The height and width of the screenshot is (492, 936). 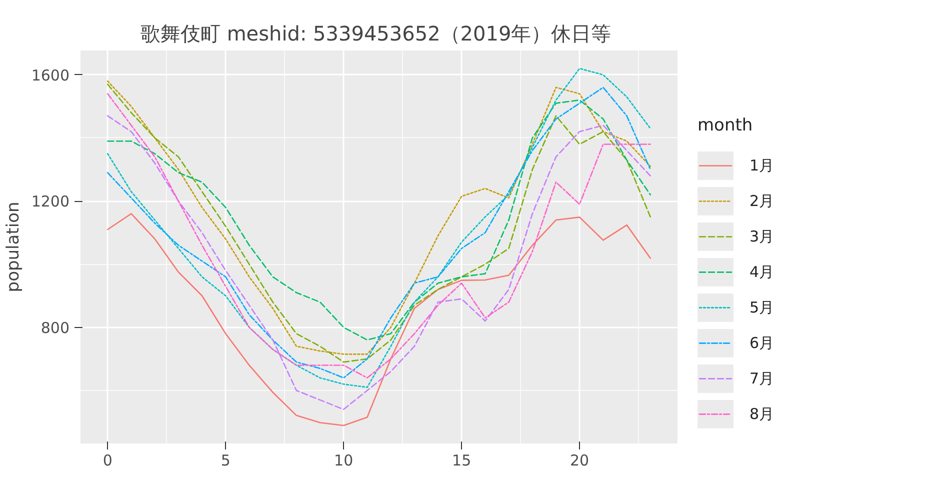 I want to click on legend-label: 6月, so click(x=762, y=343).